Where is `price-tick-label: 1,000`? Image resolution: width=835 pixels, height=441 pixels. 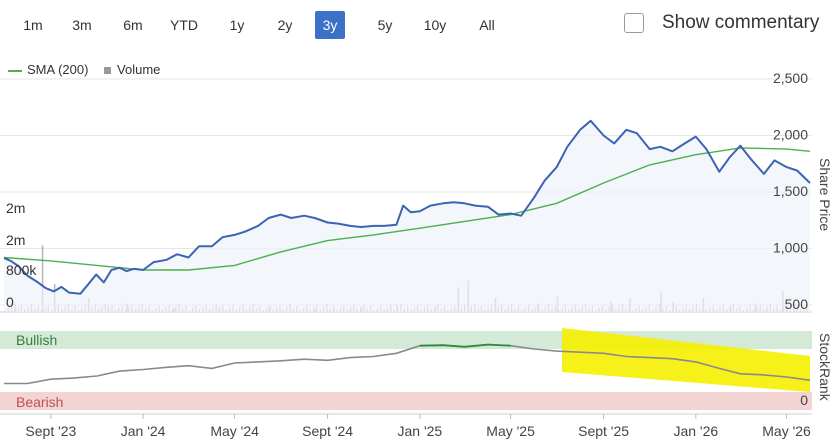 price-tick-label: 1,000 is located at coordinates (790, 248).